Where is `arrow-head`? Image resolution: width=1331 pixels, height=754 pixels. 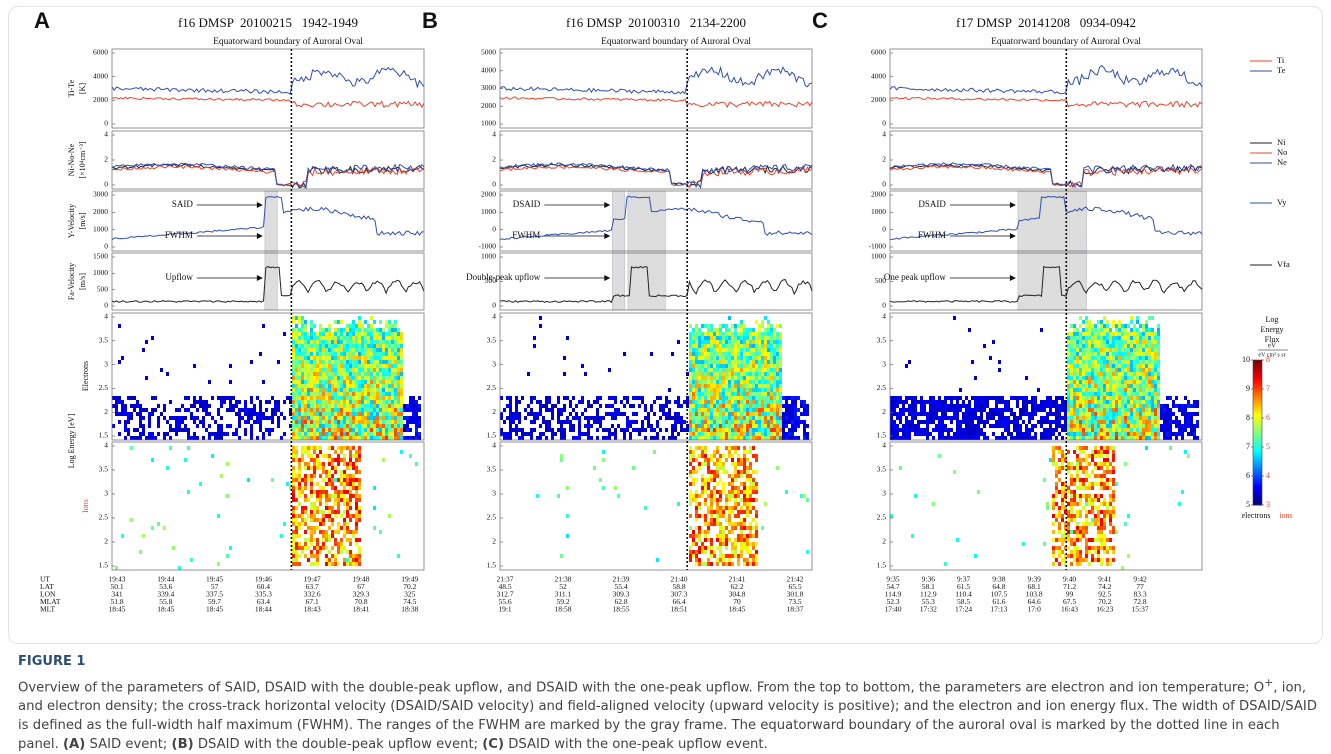
arrow-head is located at coordinates (607, 236).